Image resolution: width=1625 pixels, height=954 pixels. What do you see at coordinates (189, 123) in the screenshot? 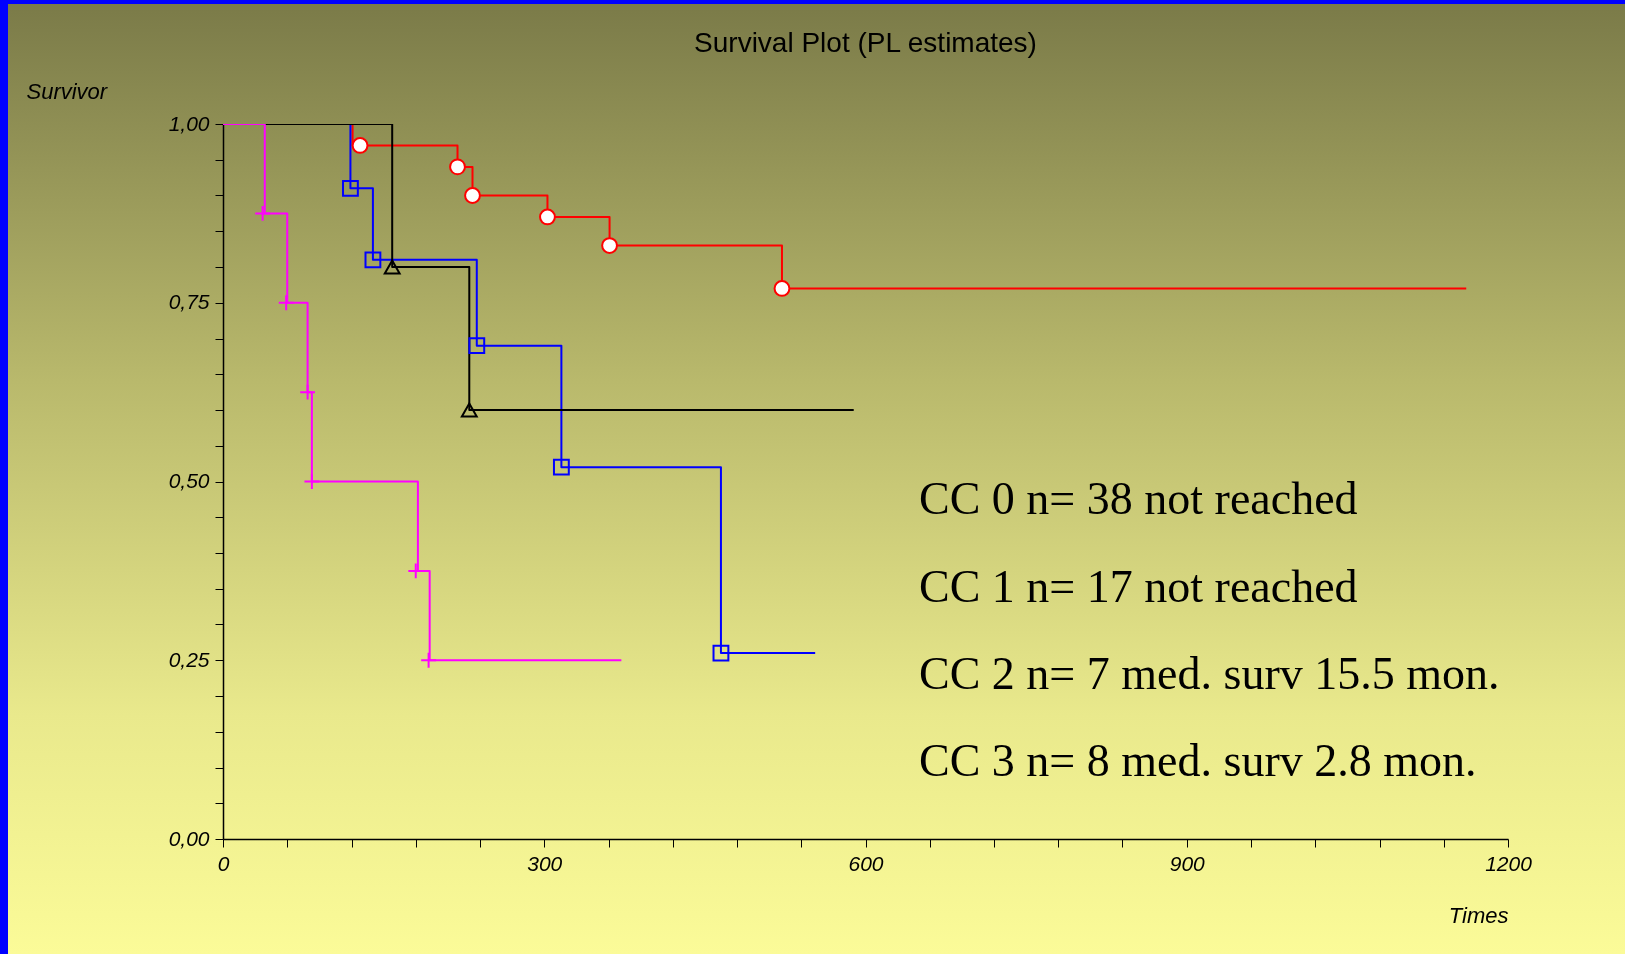
I see `y-tick-label: 1,00` at bounding box center [189, 123].